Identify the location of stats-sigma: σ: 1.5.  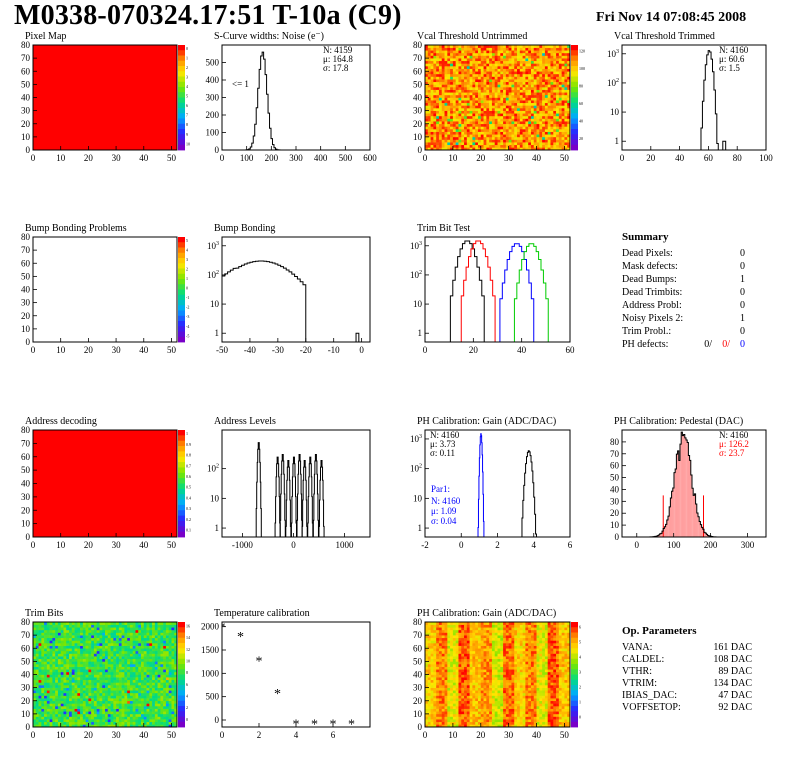
(729, 68).